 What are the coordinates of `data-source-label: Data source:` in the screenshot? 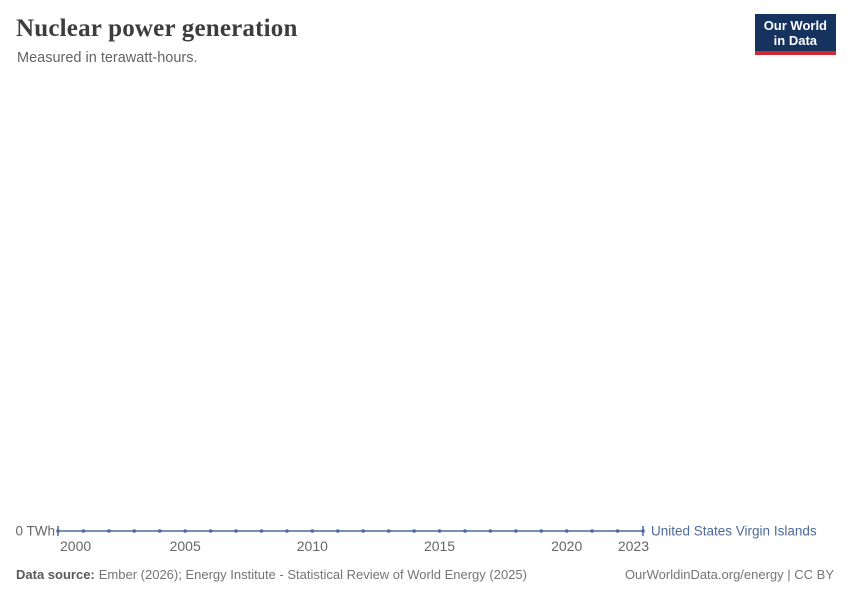 It's located at (55, 574).